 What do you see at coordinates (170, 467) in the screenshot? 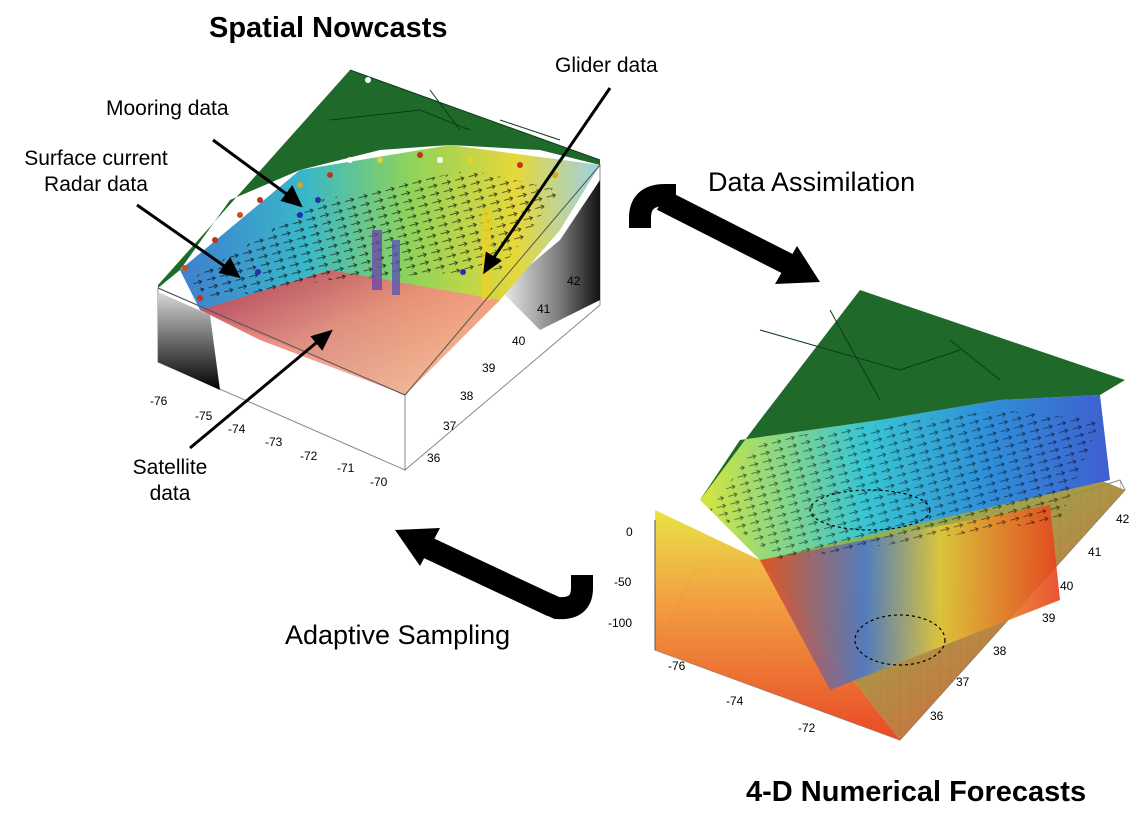
I see `satellite-line1: Satellite` at bounding box center [170, 467].